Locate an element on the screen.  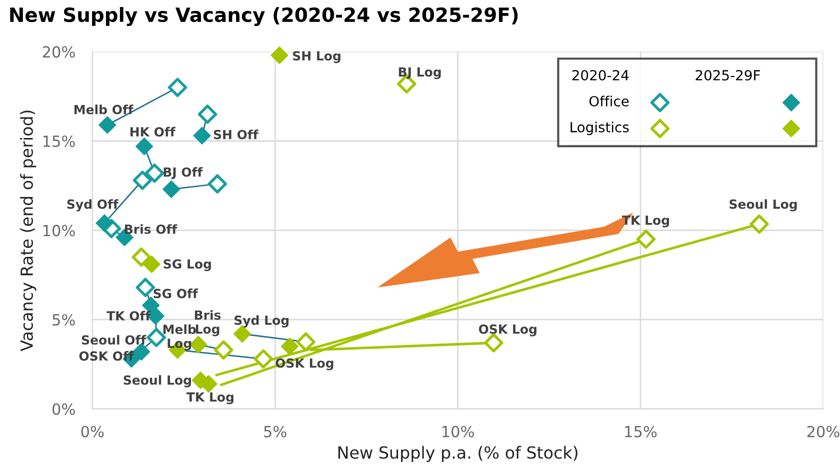
annotation: SG Log is located at coordinates (187, 265).